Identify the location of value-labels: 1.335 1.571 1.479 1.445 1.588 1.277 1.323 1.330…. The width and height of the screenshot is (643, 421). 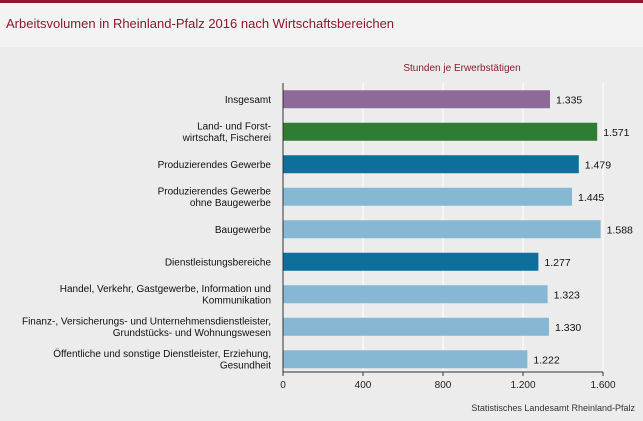
(583, 230).